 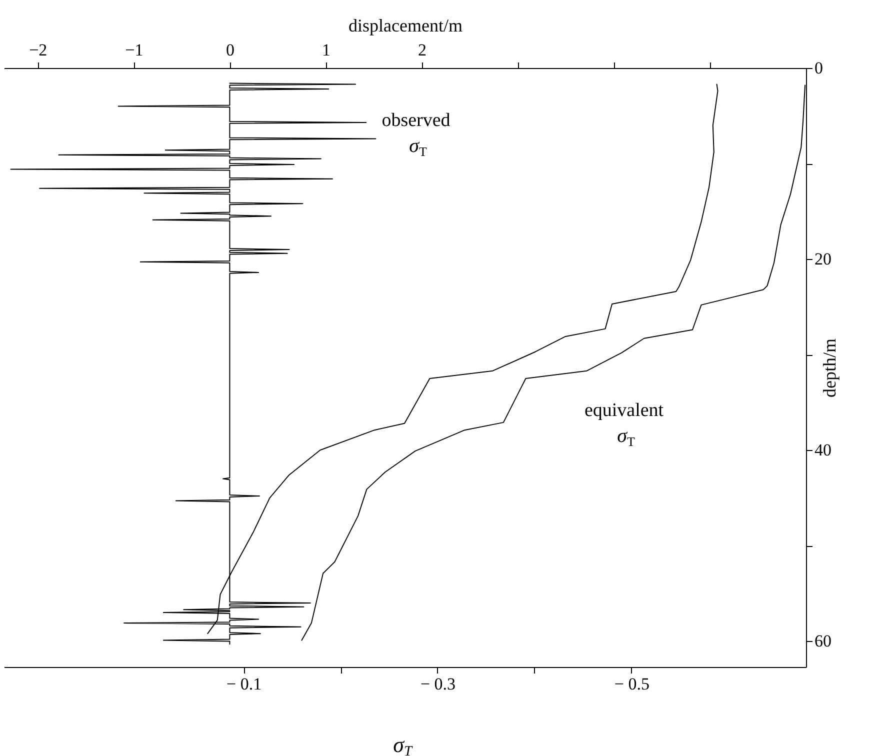 What do you see at coordinates (326, 50) in the screenshot?
I see `x2-tick-label: 1` at bounding box center [326, 50].